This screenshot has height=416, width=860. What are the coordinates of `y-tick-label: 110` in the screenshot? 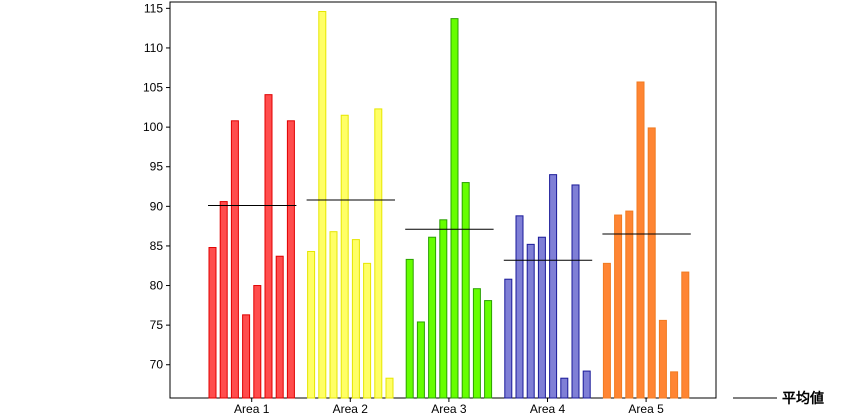 It's located at (153, 48).